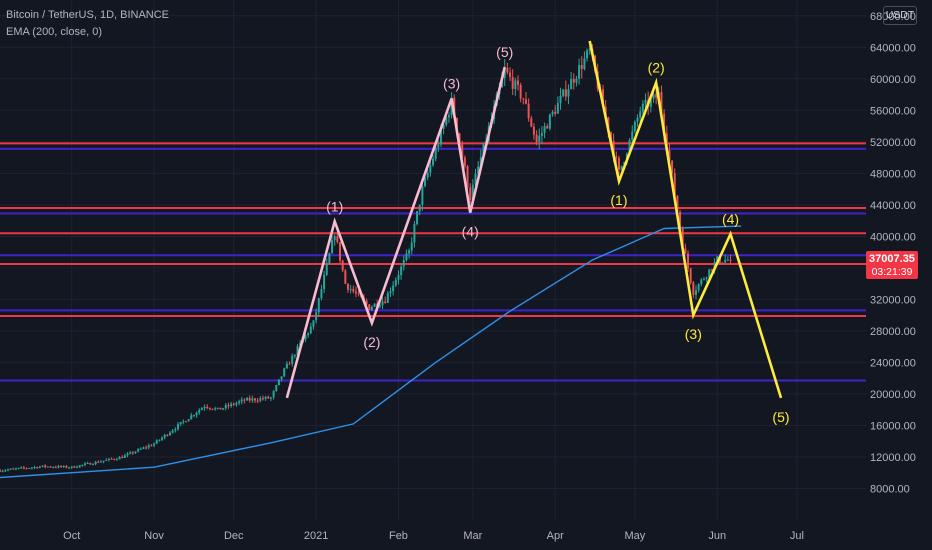 Image resolution: width=932 pixels, height=550 pixels. What do you see at coordinates (892, 264) in the screenshot?
I see `current-price-tag` at bounding box center [892, 264].